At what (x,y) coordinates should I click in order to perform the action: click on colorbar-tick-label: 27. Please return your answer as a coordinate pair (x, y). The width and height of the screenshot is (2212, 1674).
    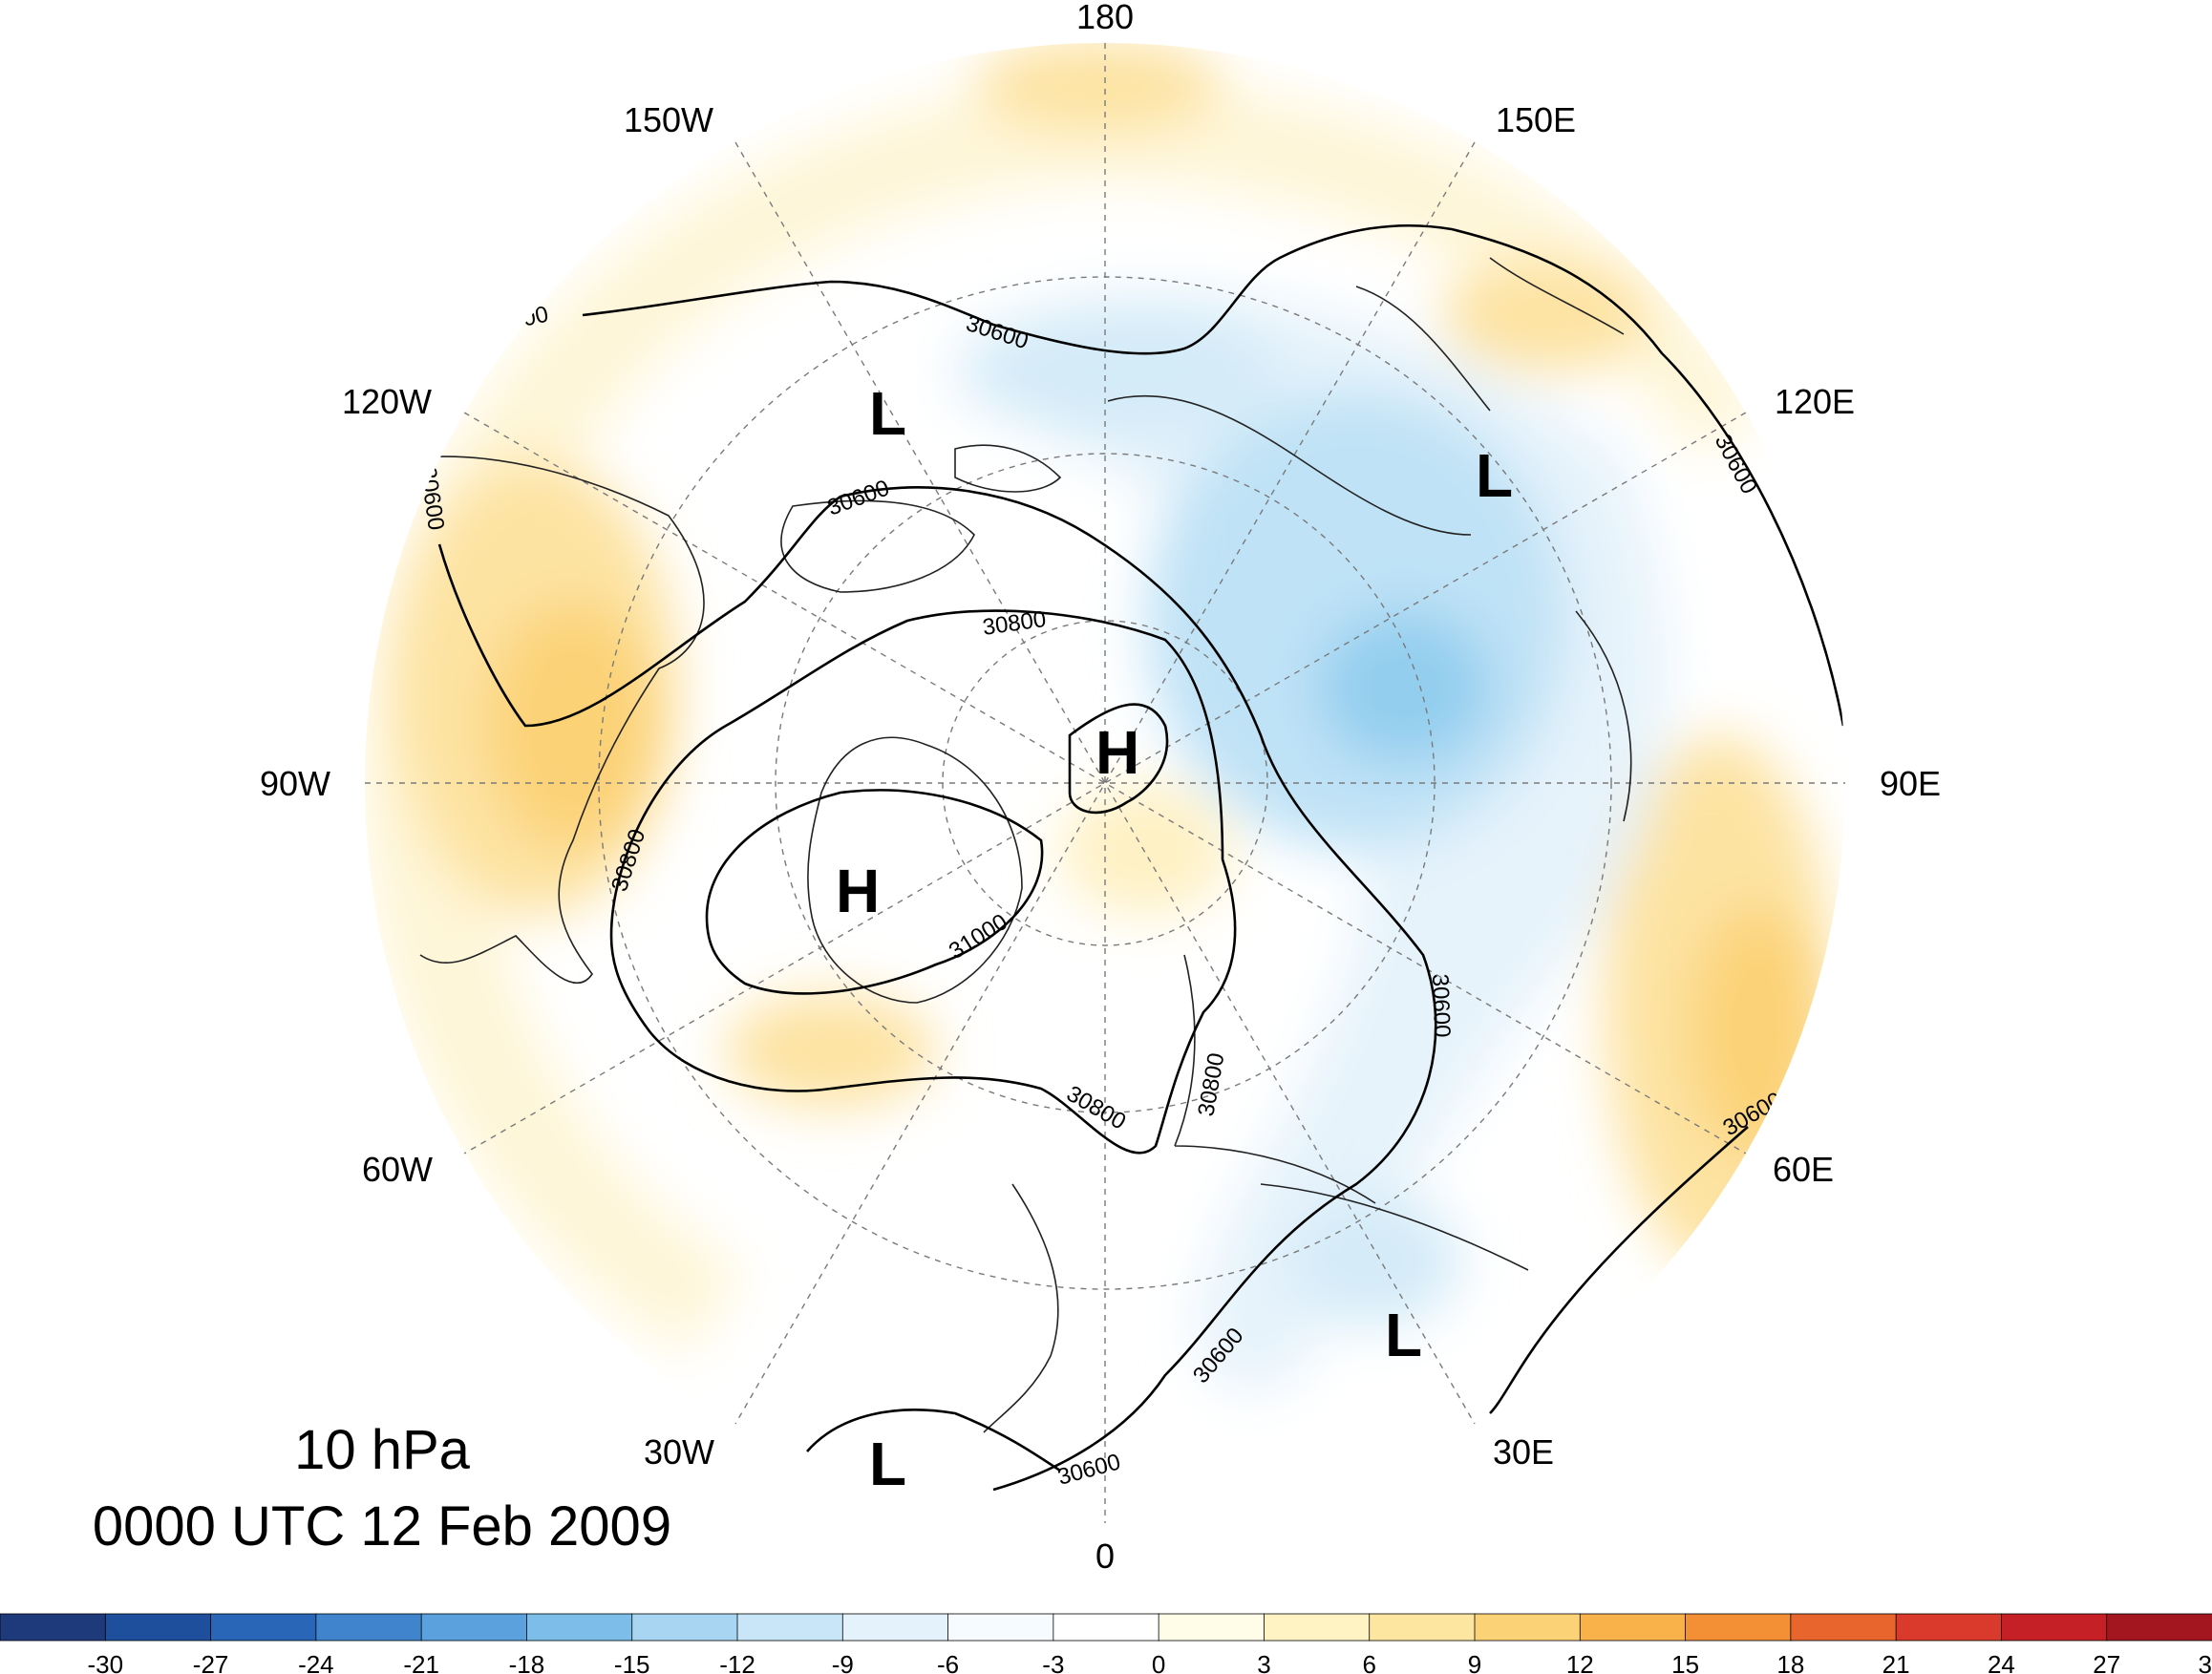
    Looking at the image, I should click on (2106, 1662).